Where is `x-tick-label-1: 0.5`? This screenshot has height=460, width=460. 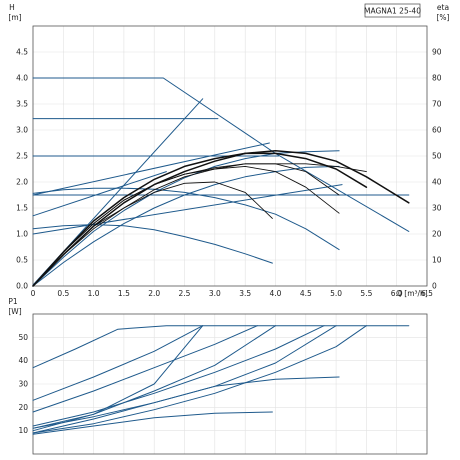 x-tick-label-1: 0.5 is located at coordinates (63, 293).